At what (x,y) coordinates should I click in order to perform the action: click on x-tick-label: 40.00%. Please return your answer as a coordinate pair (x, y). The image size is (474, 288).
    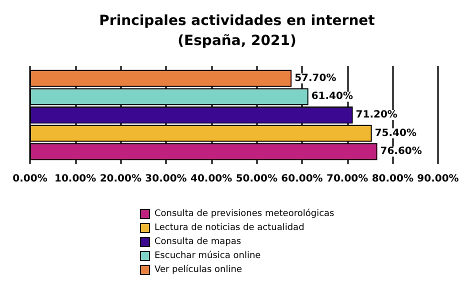
    Looking at the image, I should click on (211, 179).